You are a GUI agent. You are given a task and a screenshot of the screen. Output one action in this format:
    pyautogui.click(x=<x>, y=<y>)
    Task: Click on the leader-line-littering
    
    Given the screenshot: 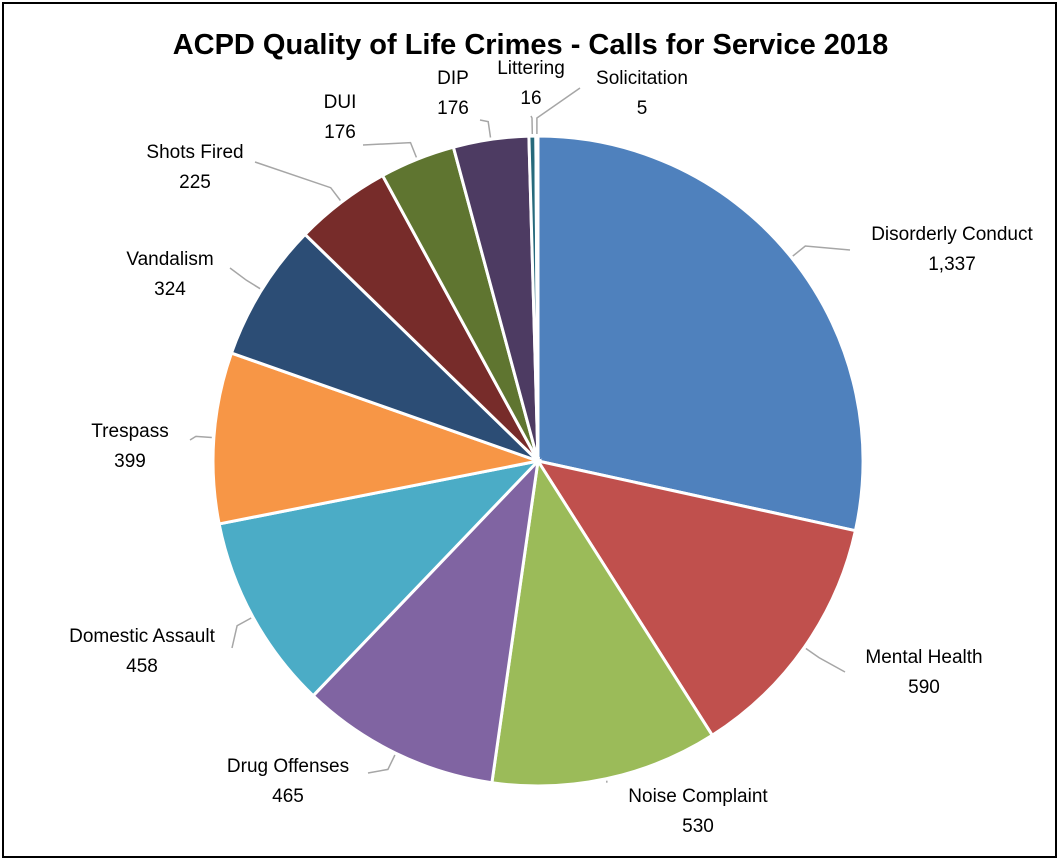 What is the action you would take?
    pyautogui.click(x=532, y=125)
    